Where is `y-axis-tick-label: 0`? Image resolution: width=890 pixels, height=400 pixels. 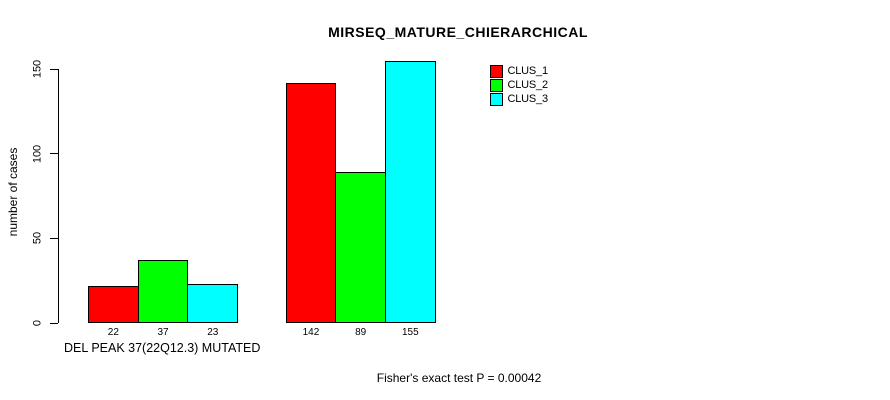 y-axis-tick-label: 0 is located at coordinates (37, 323).